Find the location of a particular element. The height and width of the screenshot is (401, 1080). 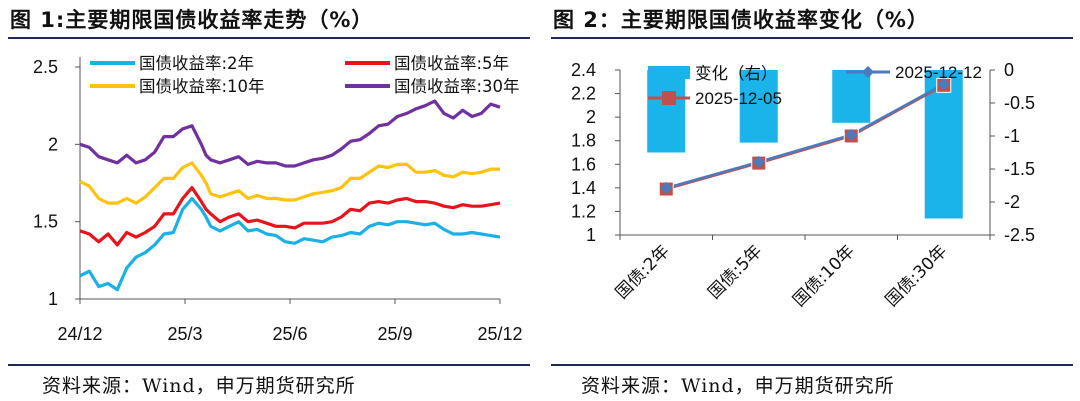

y-tick-label: 1 is located at coordinates (53, 299).